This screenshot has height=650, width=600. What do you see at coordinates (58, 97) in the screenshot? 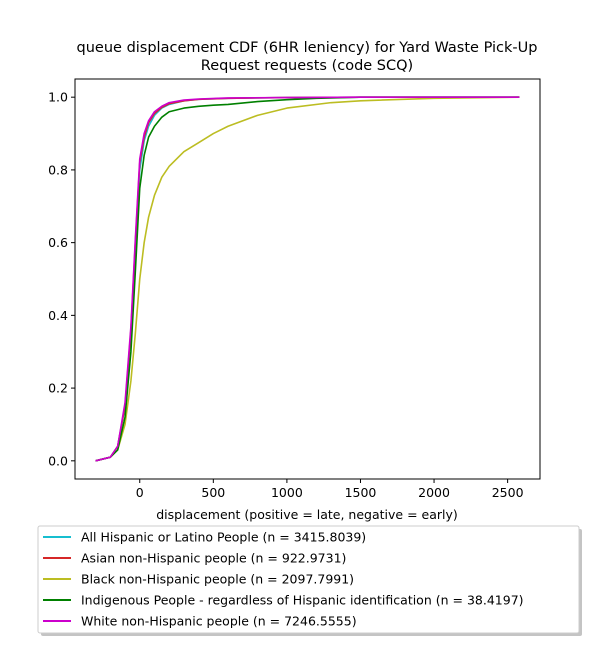
I see `y-tick-label: 1.0` at bounding box center [58, 97].